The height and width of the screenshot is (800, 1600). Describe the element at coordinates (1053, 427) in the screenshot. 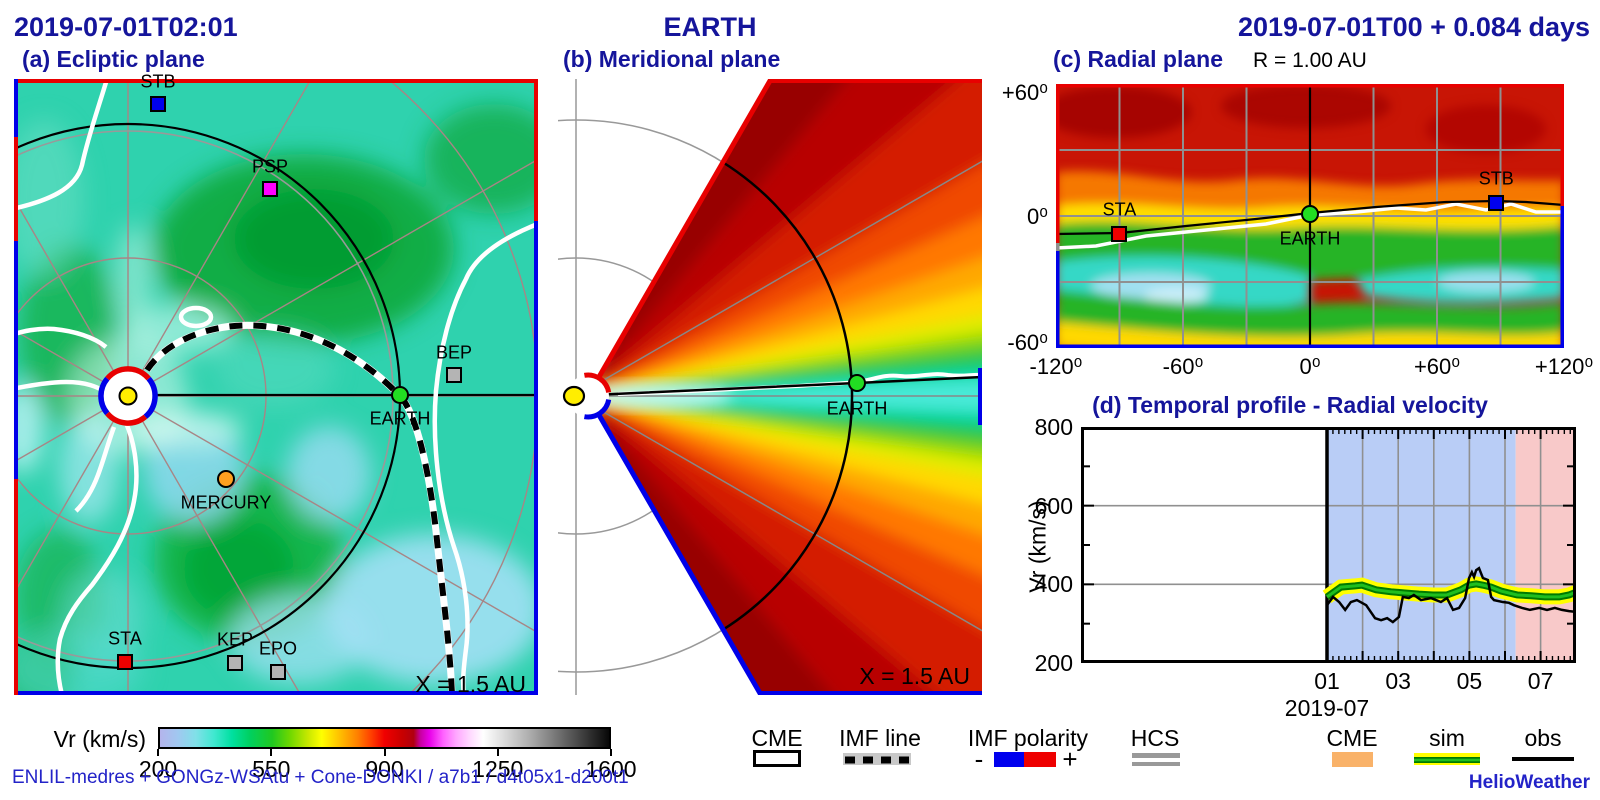

I see `d-ytick-label: 800` at that location.